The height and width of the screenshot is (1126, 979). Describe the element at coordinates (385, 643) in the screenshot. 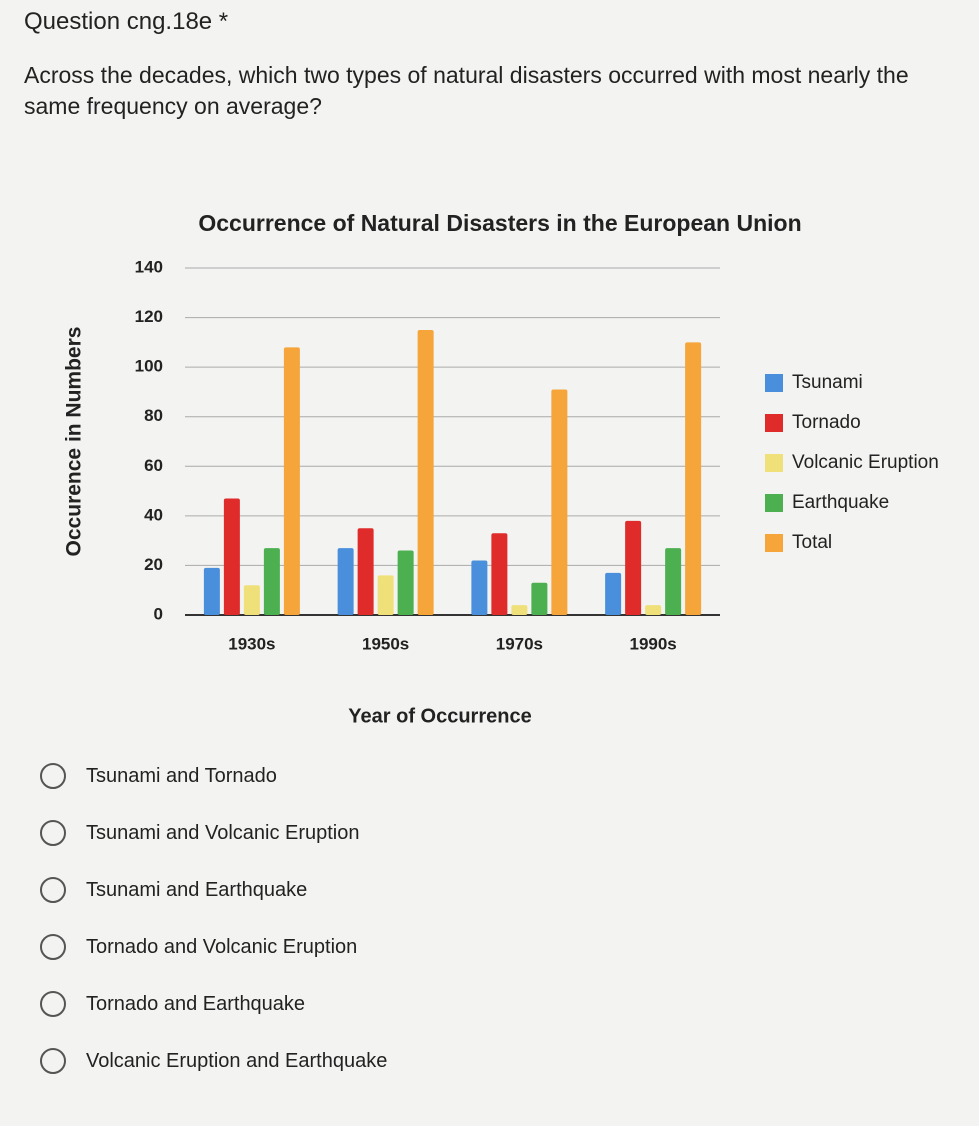

I see `x-tick-label: 1950s` at that location.